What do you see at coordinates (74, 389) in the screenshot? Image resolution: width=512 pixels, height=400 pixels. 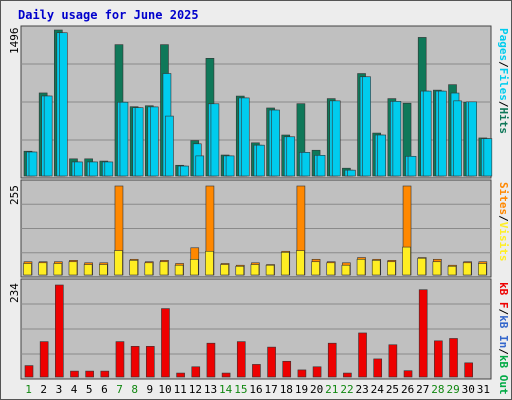 I see `day-label: 4` at bounding box center [74, 389].